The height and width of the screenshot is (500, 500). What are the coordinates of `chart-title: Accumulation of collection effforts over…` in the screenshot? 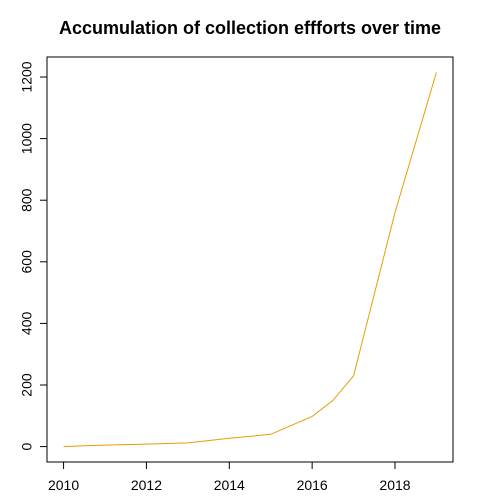 It's located at (250, 28).